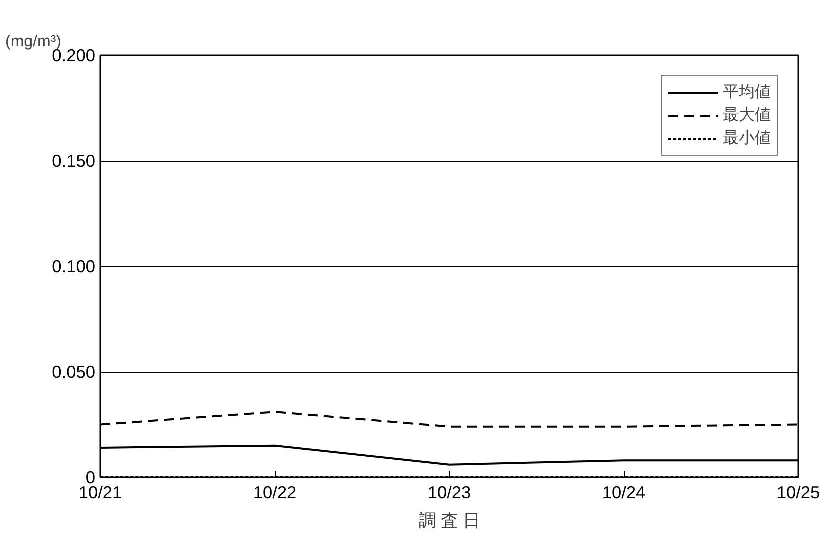  I want to click on legend-label: 最小値, so click(747, 138).